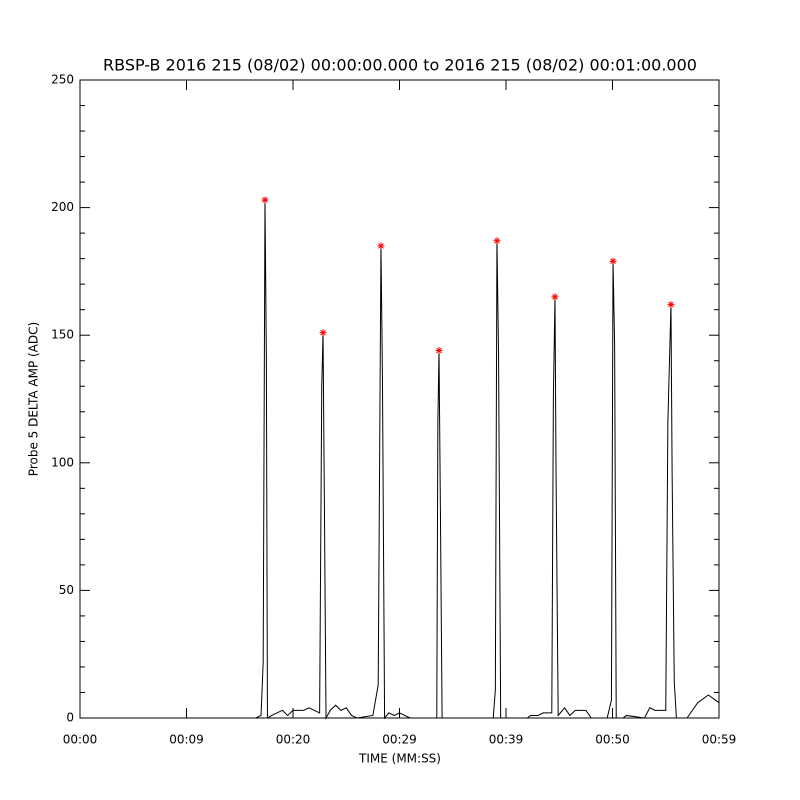 This screenshot has width=800, height=800. I want to click on y-tick-label: 150, so click(62, 335).